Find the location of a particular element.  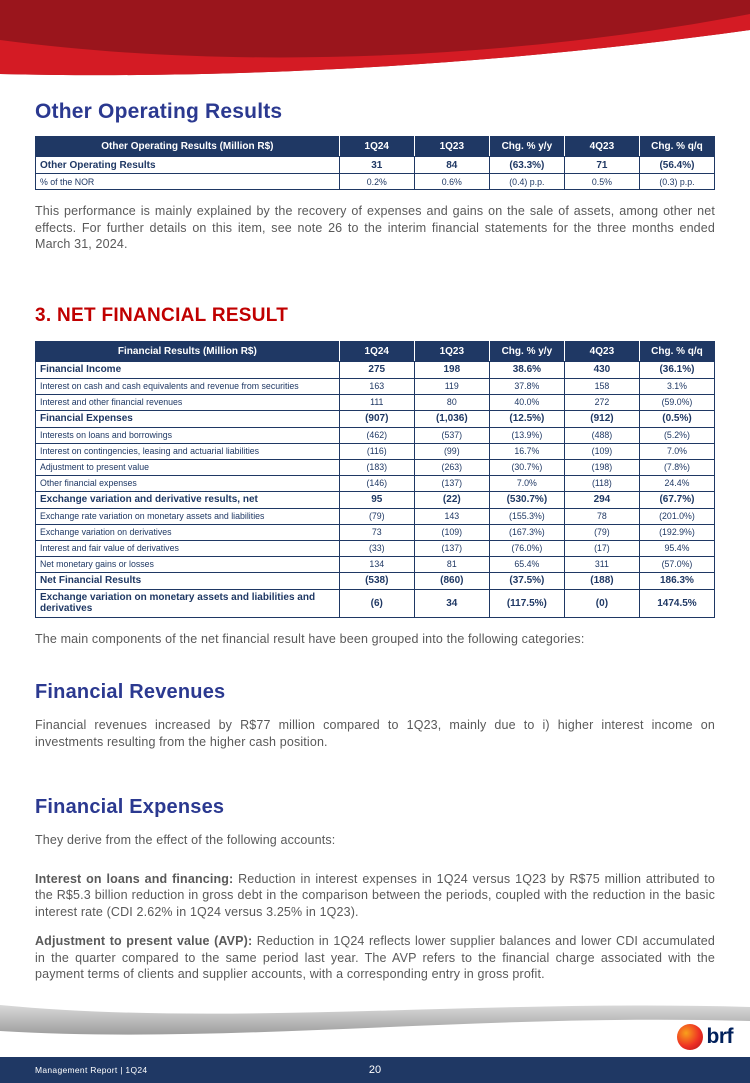

cell-value: (201.0%) is located at coordinates (677, 516).